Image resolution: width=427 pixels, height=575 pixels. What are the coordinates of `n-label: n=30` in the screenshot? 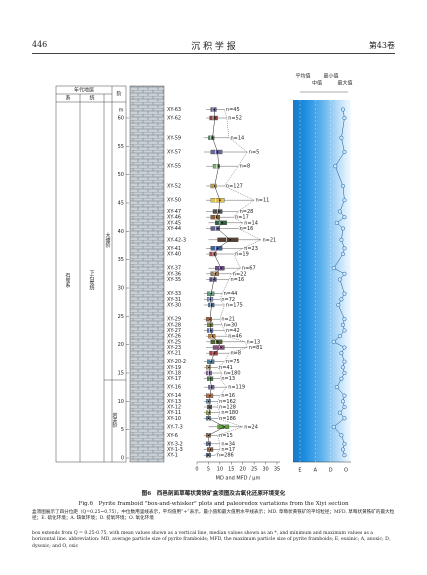 It's located at (231, 325).